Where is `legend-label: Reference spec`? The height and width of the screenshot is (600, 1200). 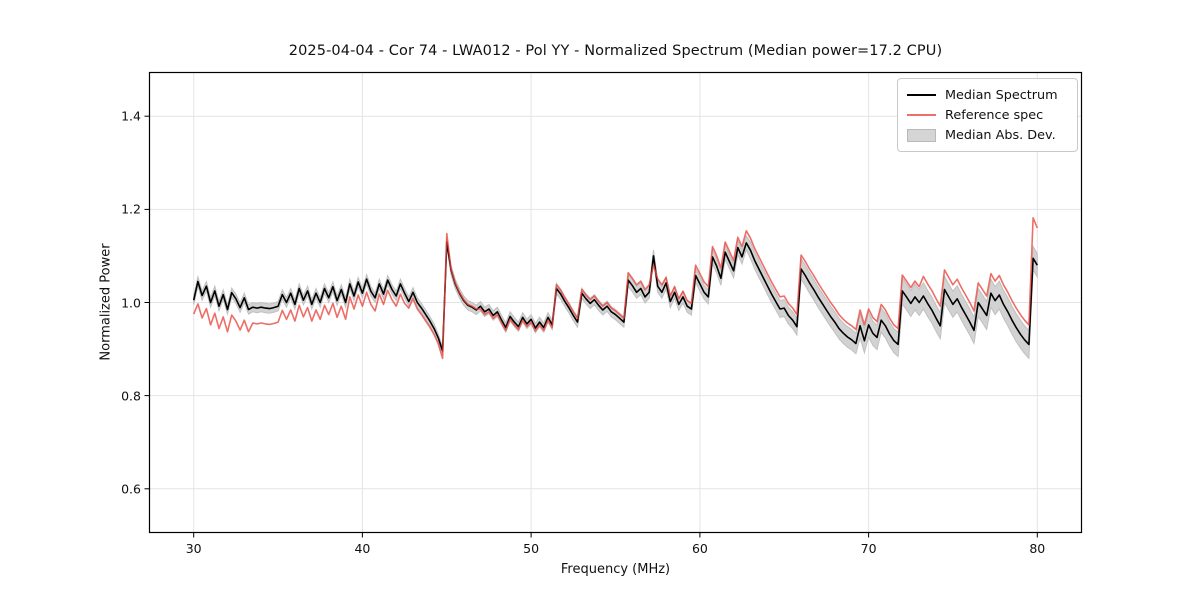
legend-label: Reference spec is located at coordinates (994, 115).